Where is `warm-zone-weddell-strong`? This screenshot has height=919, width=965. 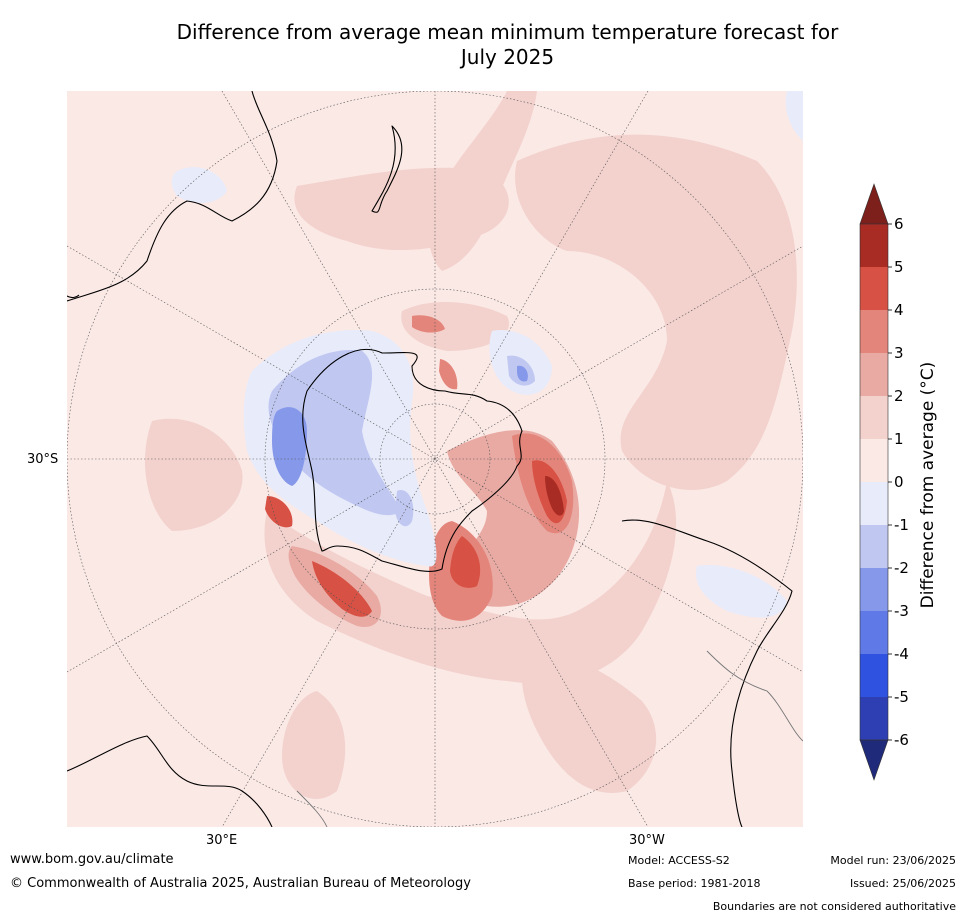 warm-zone-weddell-strong is located at coordinates (465, 562).